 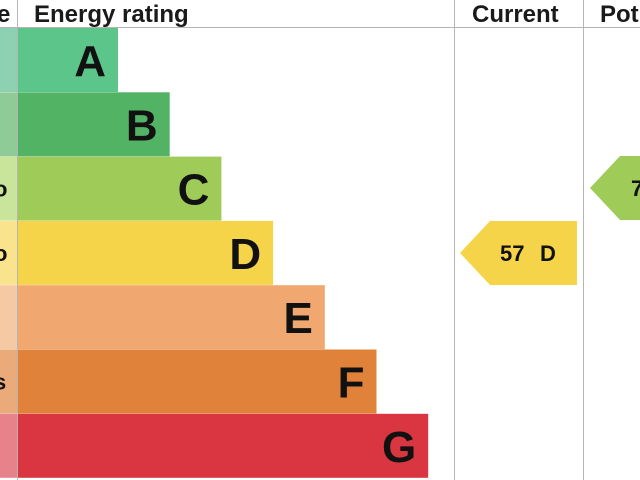 What do you see at coordinates (619, 14) in the screenshot?
I see `potential-header: Pot` at bounding box center [619, 14].